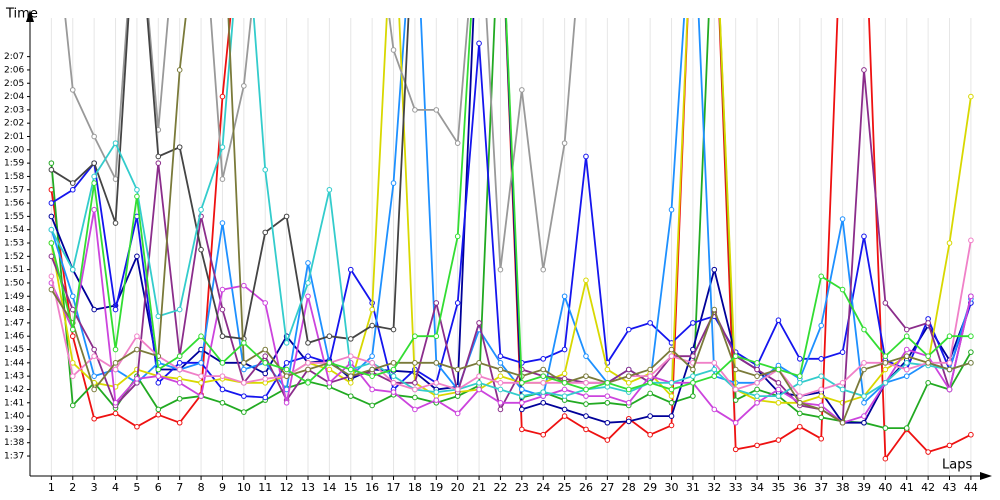 The width and height of the screenshot is (1000, 500). Describe the element at coordinates (329, 487) in the screenshot. I see `x-tick-label: 14` at that location.